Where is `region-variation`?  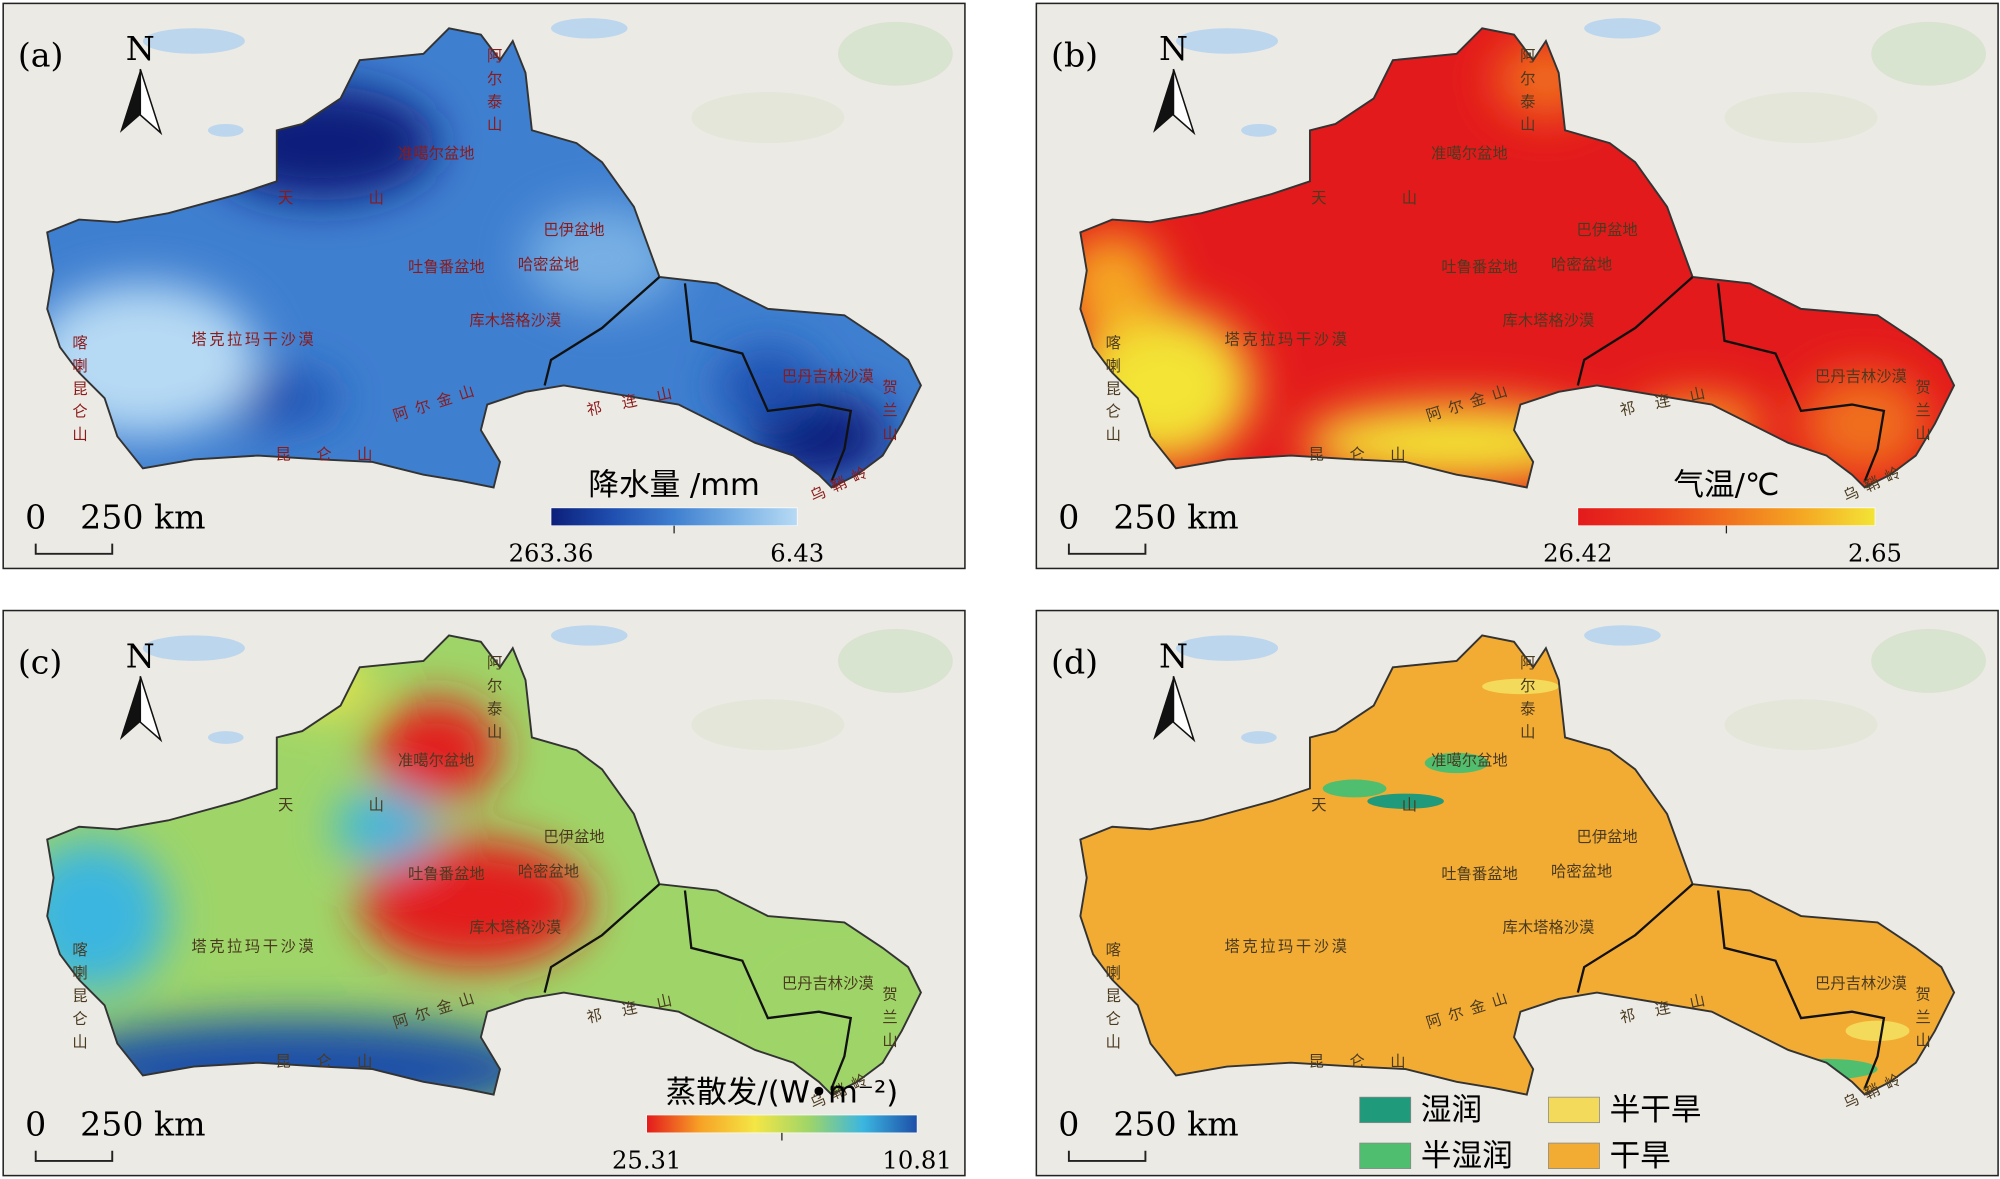
region-variation is located at coordinates (468, 283).